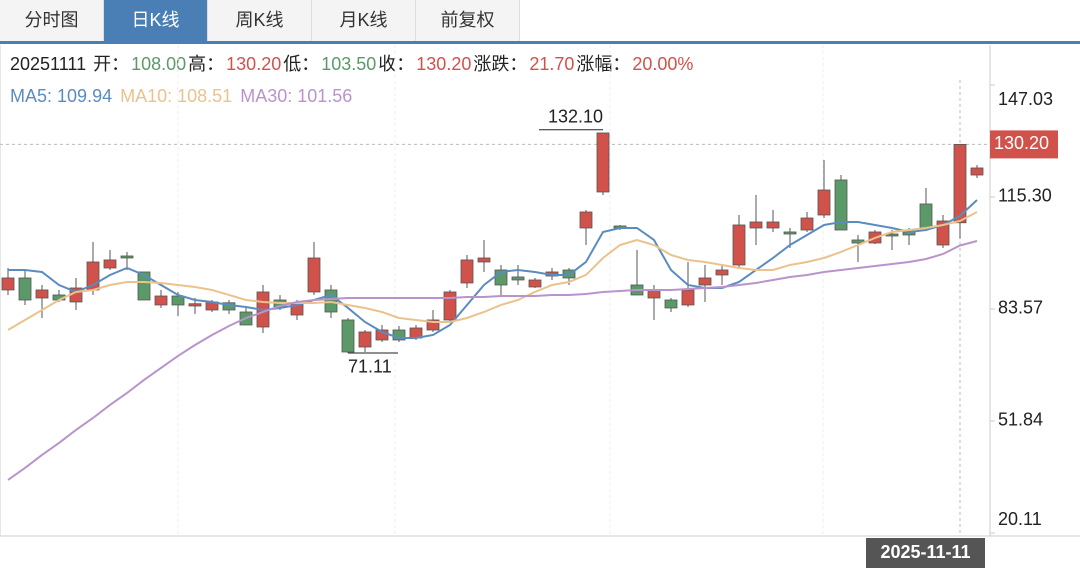  What do you see at coordinates (396, 64) in the screenshot?
I see `info-label: 收：` at bounding box center [396, 64].